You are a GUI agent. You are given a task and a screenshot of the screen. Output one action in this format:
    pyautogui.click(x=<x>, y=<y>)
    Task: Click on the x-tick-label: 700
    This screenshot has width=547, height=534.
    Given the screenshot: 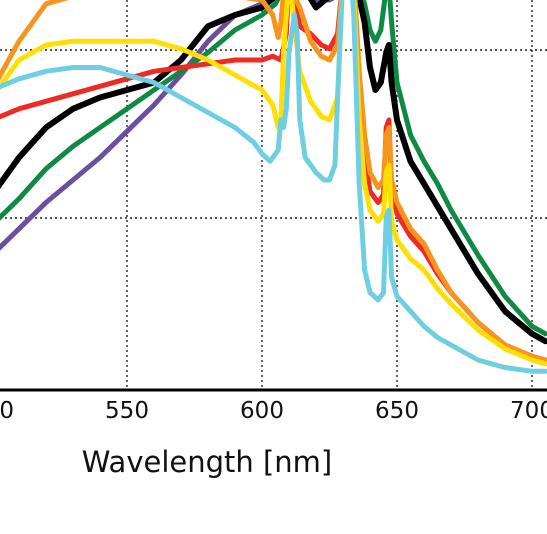 What is the action you would take?
    pyautogui.click(x=528, y=411)
    